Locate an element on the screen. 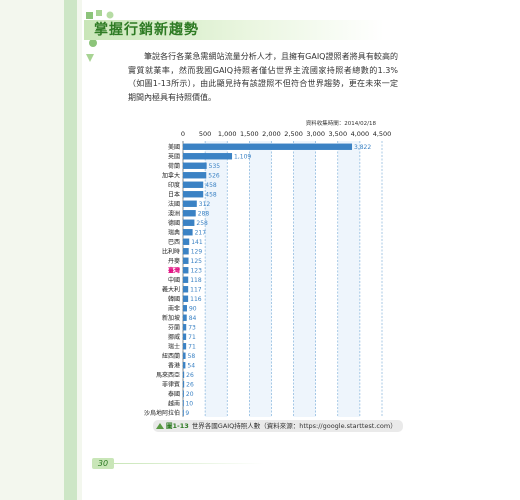 This screenshot has width=520, height=500. data-label: 90 is located at coordinates (193, 308).